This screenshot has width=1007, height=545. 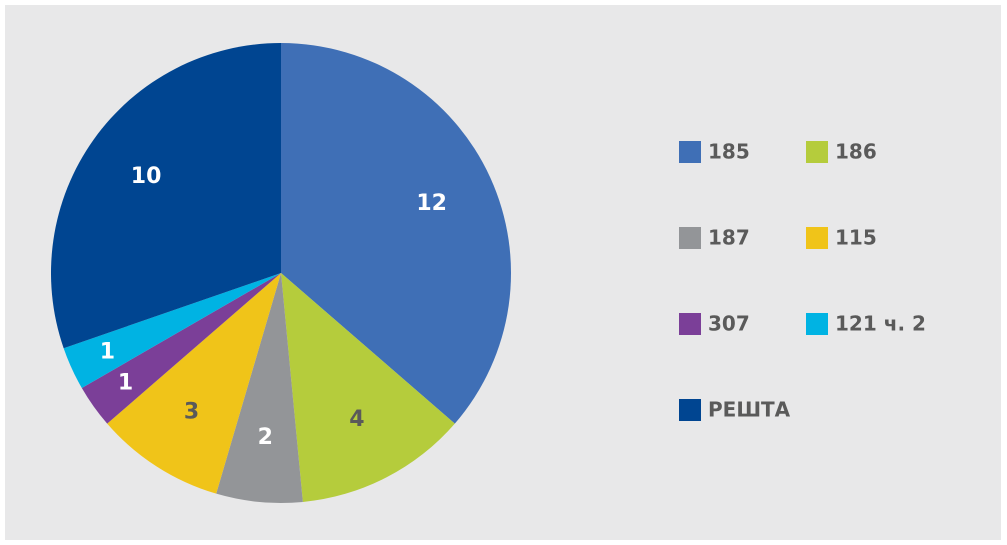 What do you see at coordinates (749, 410) in the screenshot?
I see `legend-label: РЕШТА` at bounding box center [749, 410].